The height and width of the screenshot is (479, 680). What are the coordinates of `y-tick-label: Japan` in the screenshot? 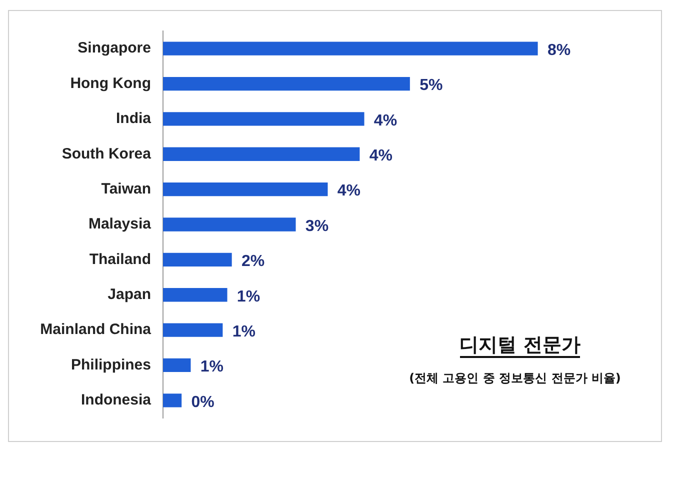 It's located at (129, 295).